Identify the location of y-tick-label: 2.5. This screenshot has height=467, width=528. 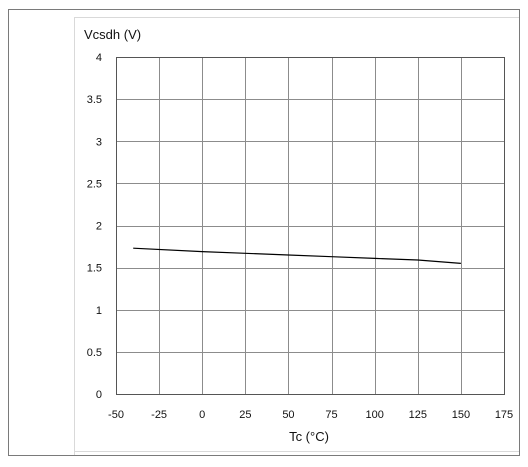
(94, 184).